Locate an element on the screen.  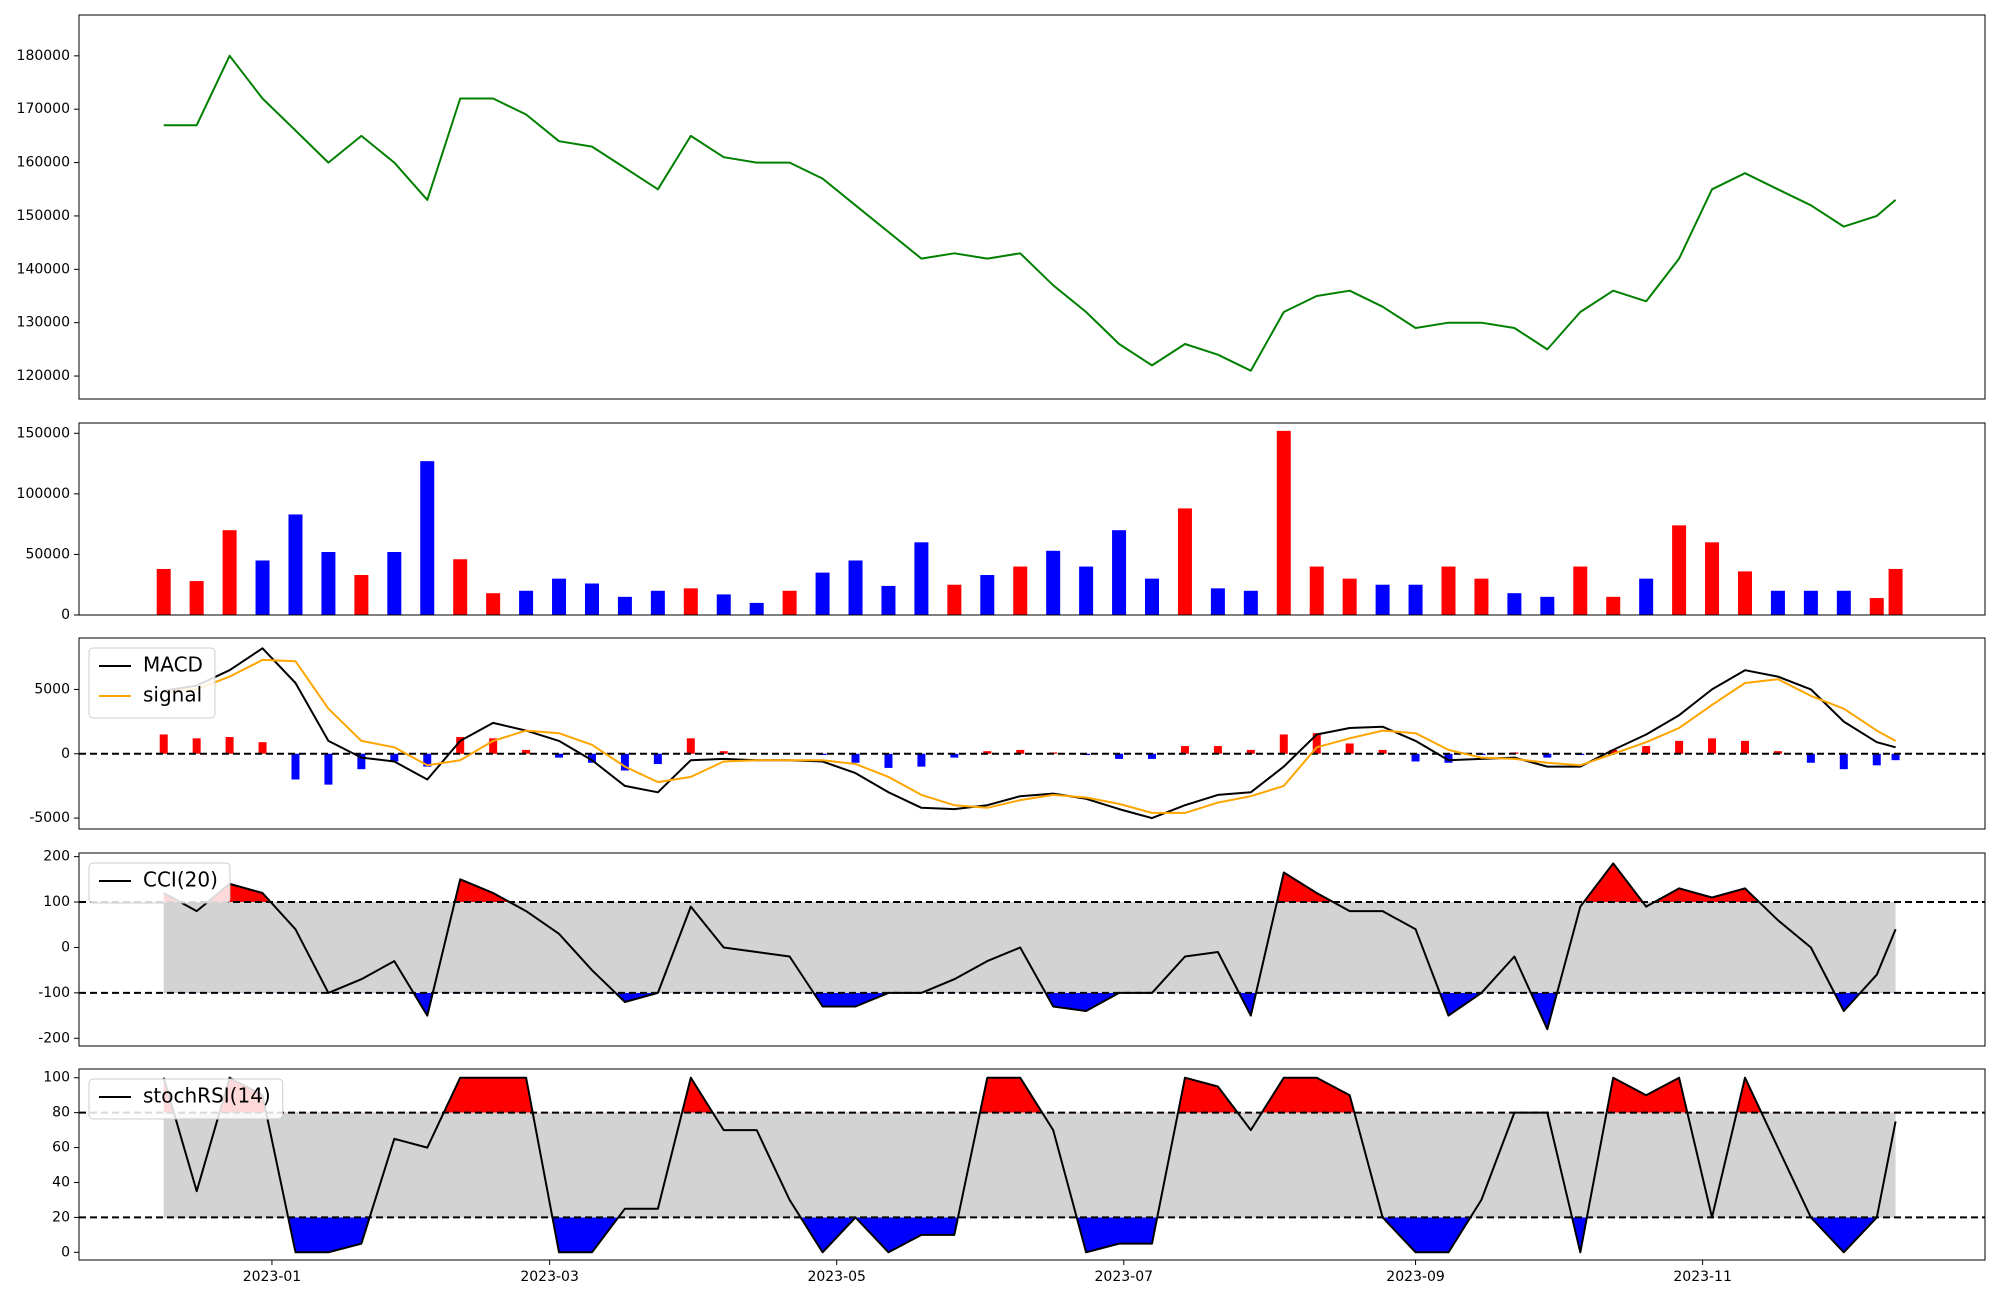
y-tick-label: 20 is located at coordinates (61, 1217).